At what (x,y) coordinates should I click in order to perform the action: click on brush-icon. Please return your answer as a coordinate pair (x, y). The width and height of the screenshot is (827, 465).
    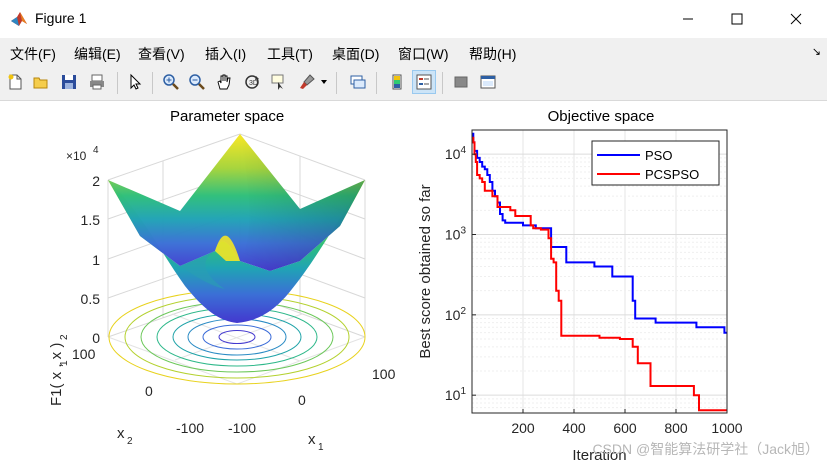
    Looking at the image, I should click on (307, 82).